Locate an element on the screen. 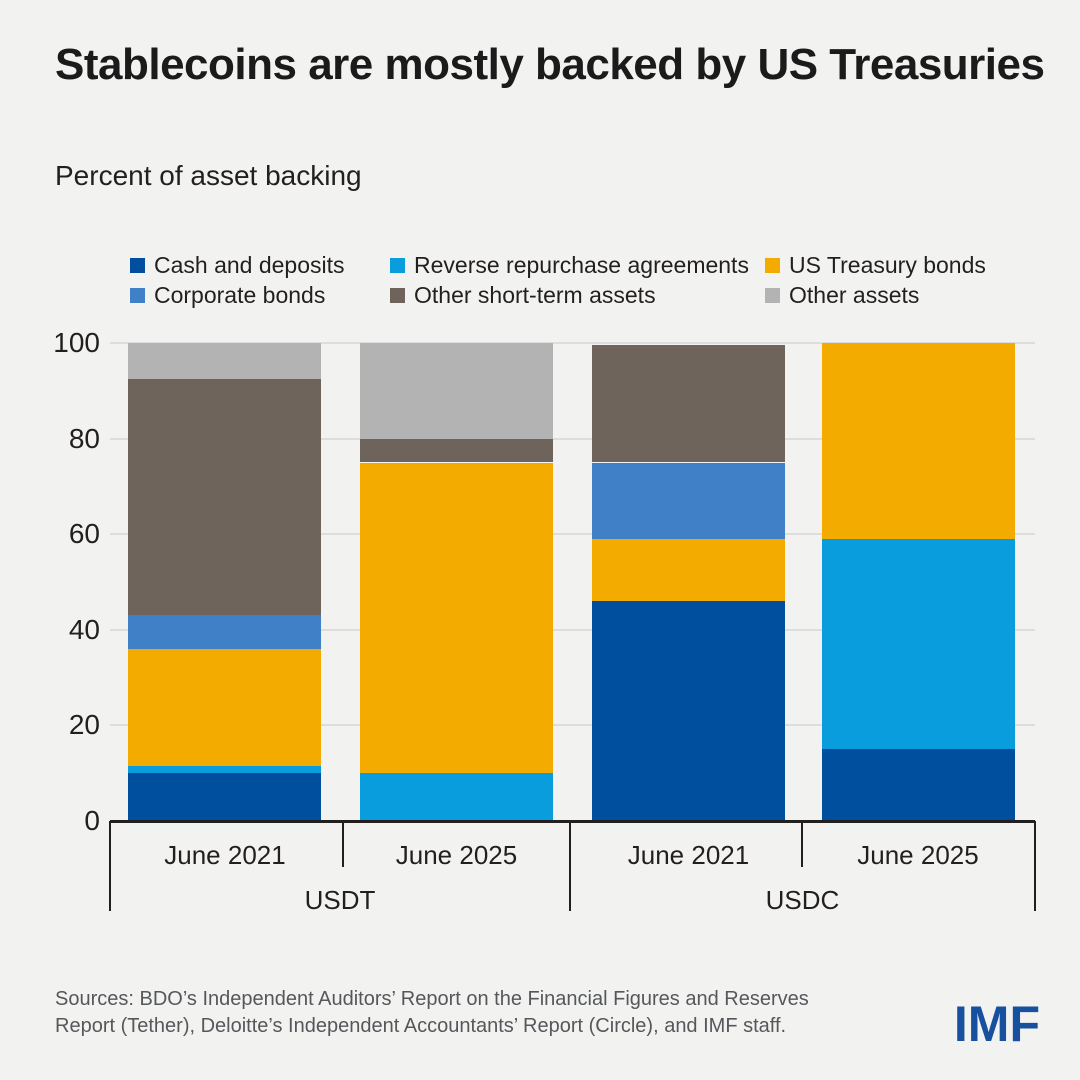  x-axis-group-label: USDC is located at coordinates (802, 900).